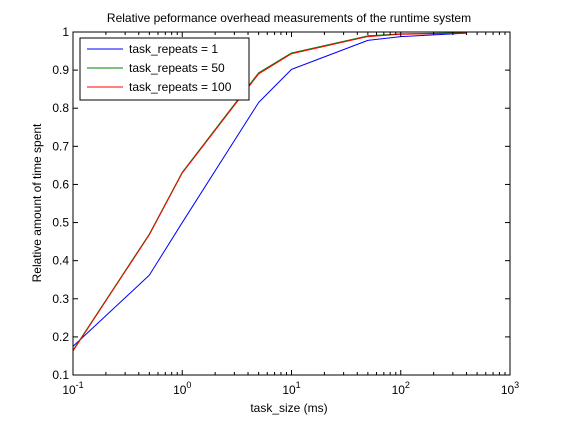 The height and width of the screenshot is (425, 561). What do you see at coordinates (291, 388) in the screenshot?
I see `x-tick-label: 10¹` at bounding box center [291, 388].